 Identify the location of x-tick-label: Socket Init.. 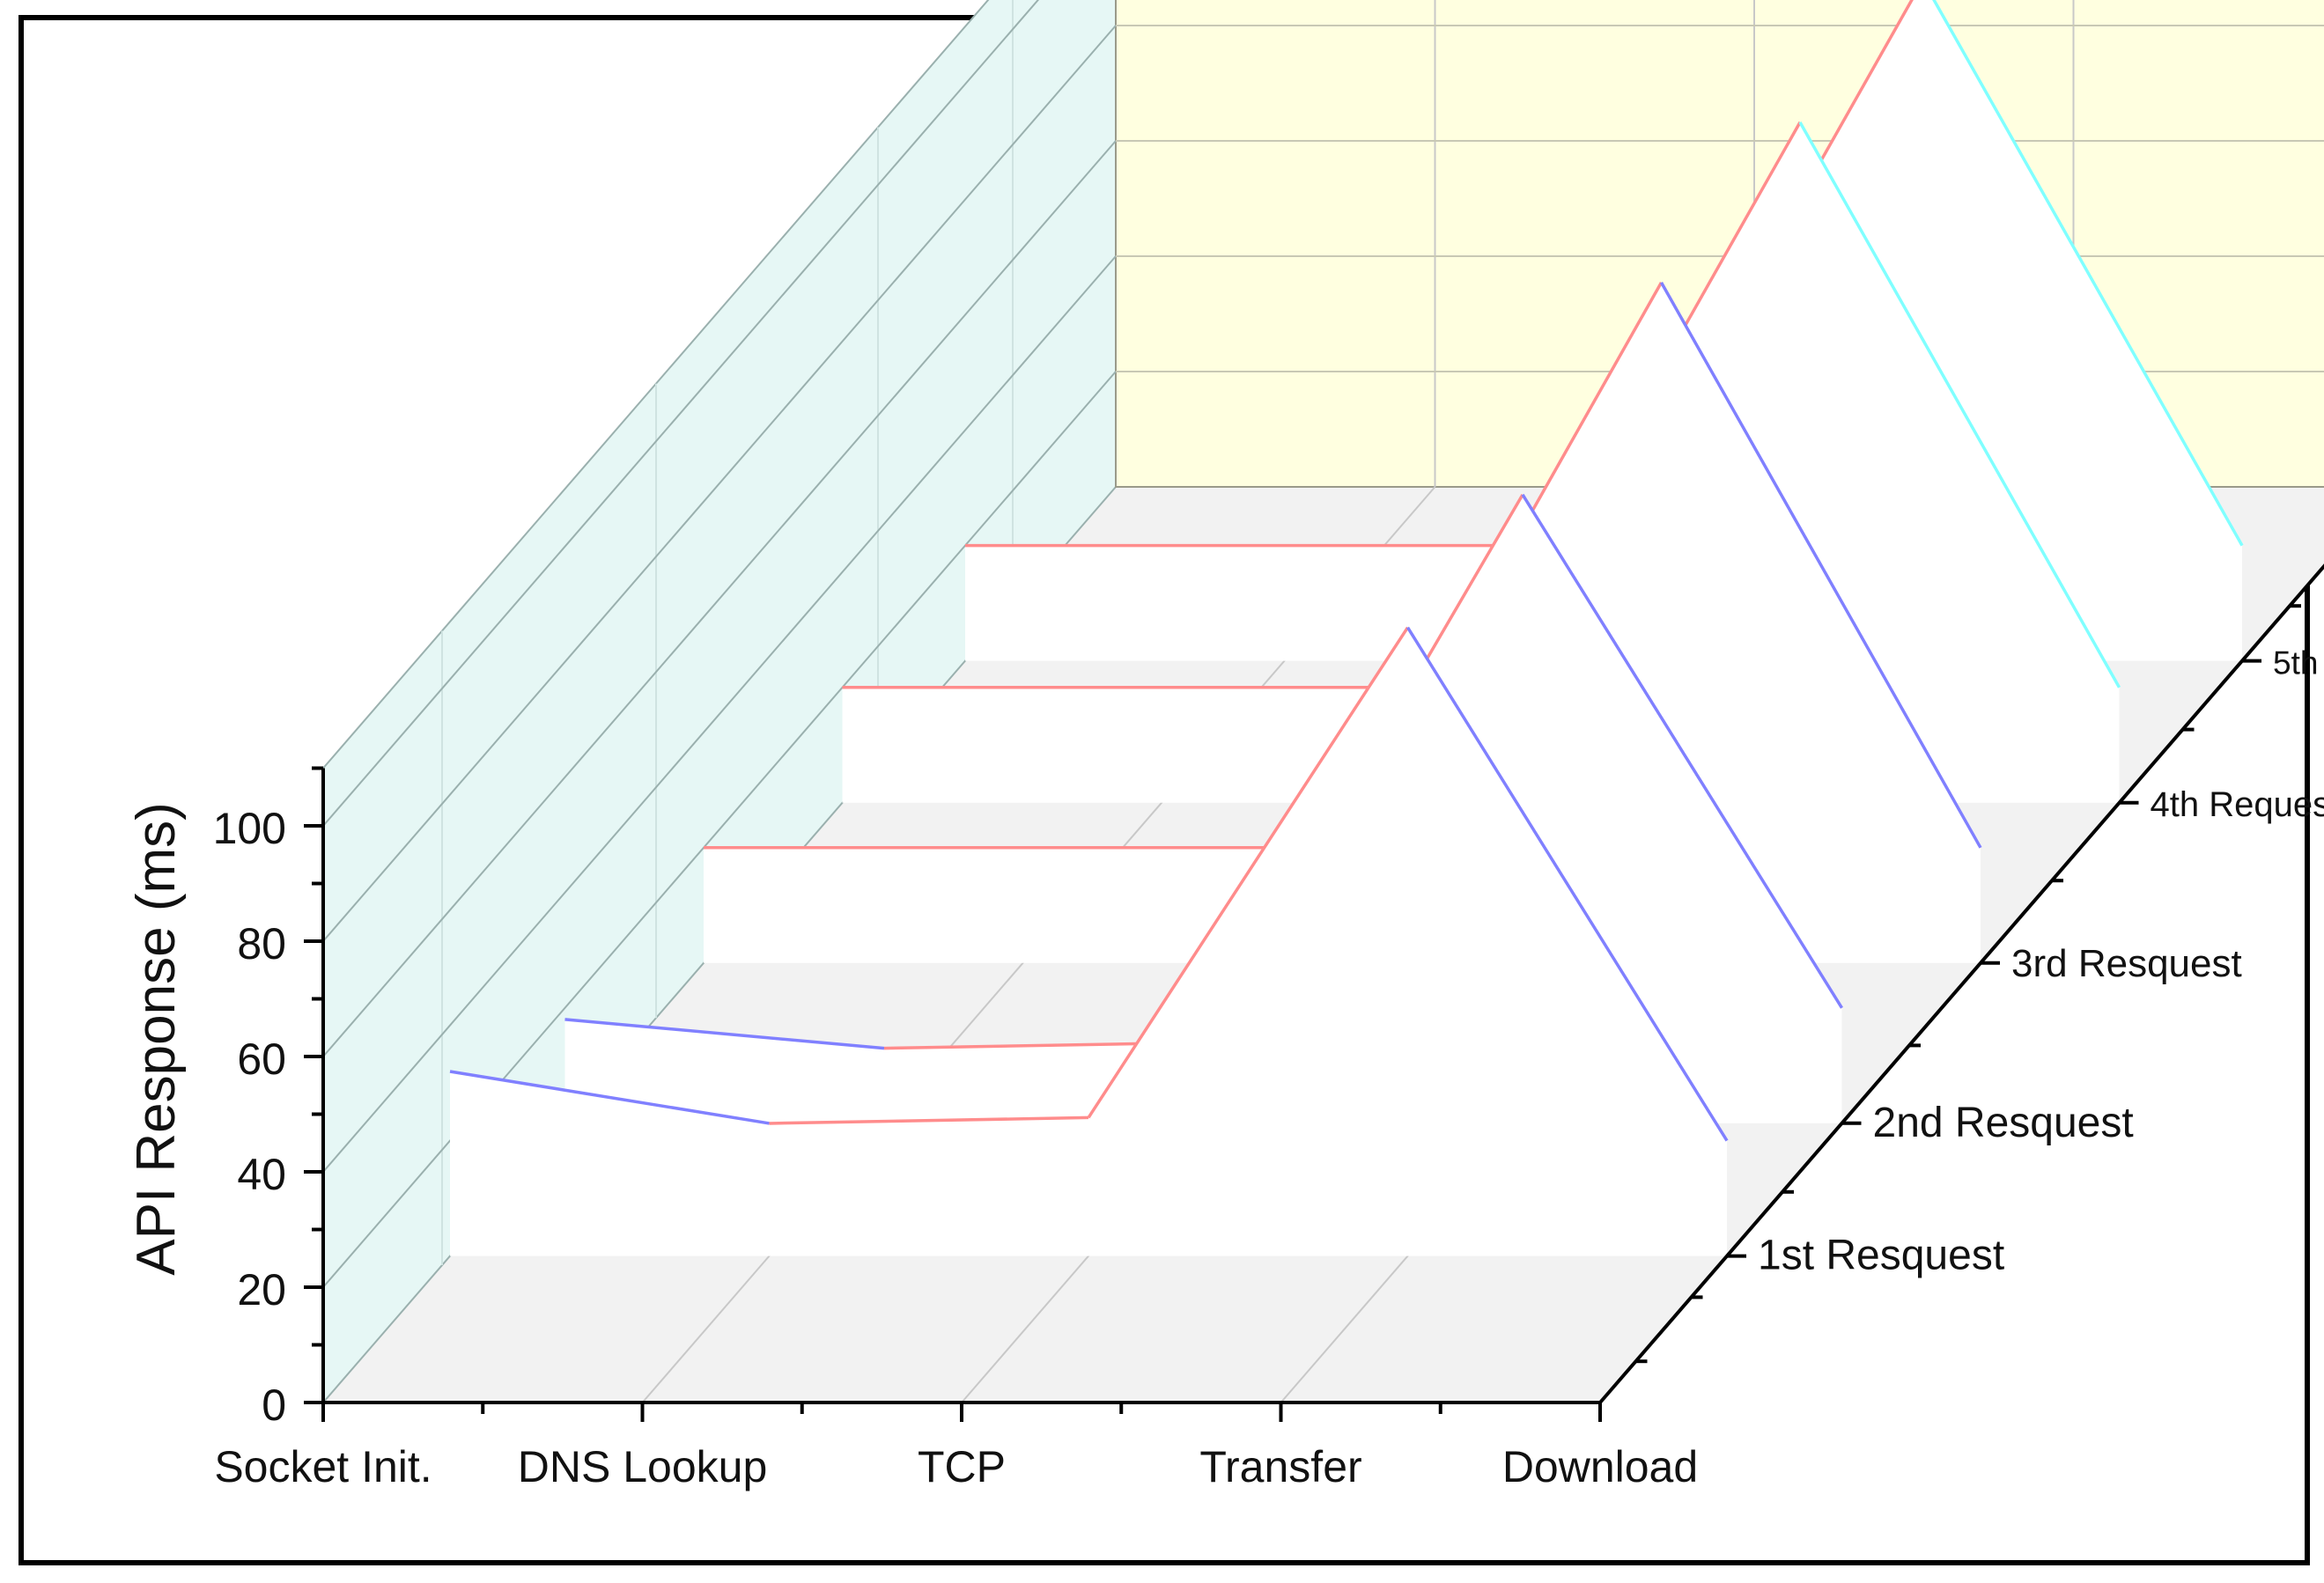
(323, 1466).